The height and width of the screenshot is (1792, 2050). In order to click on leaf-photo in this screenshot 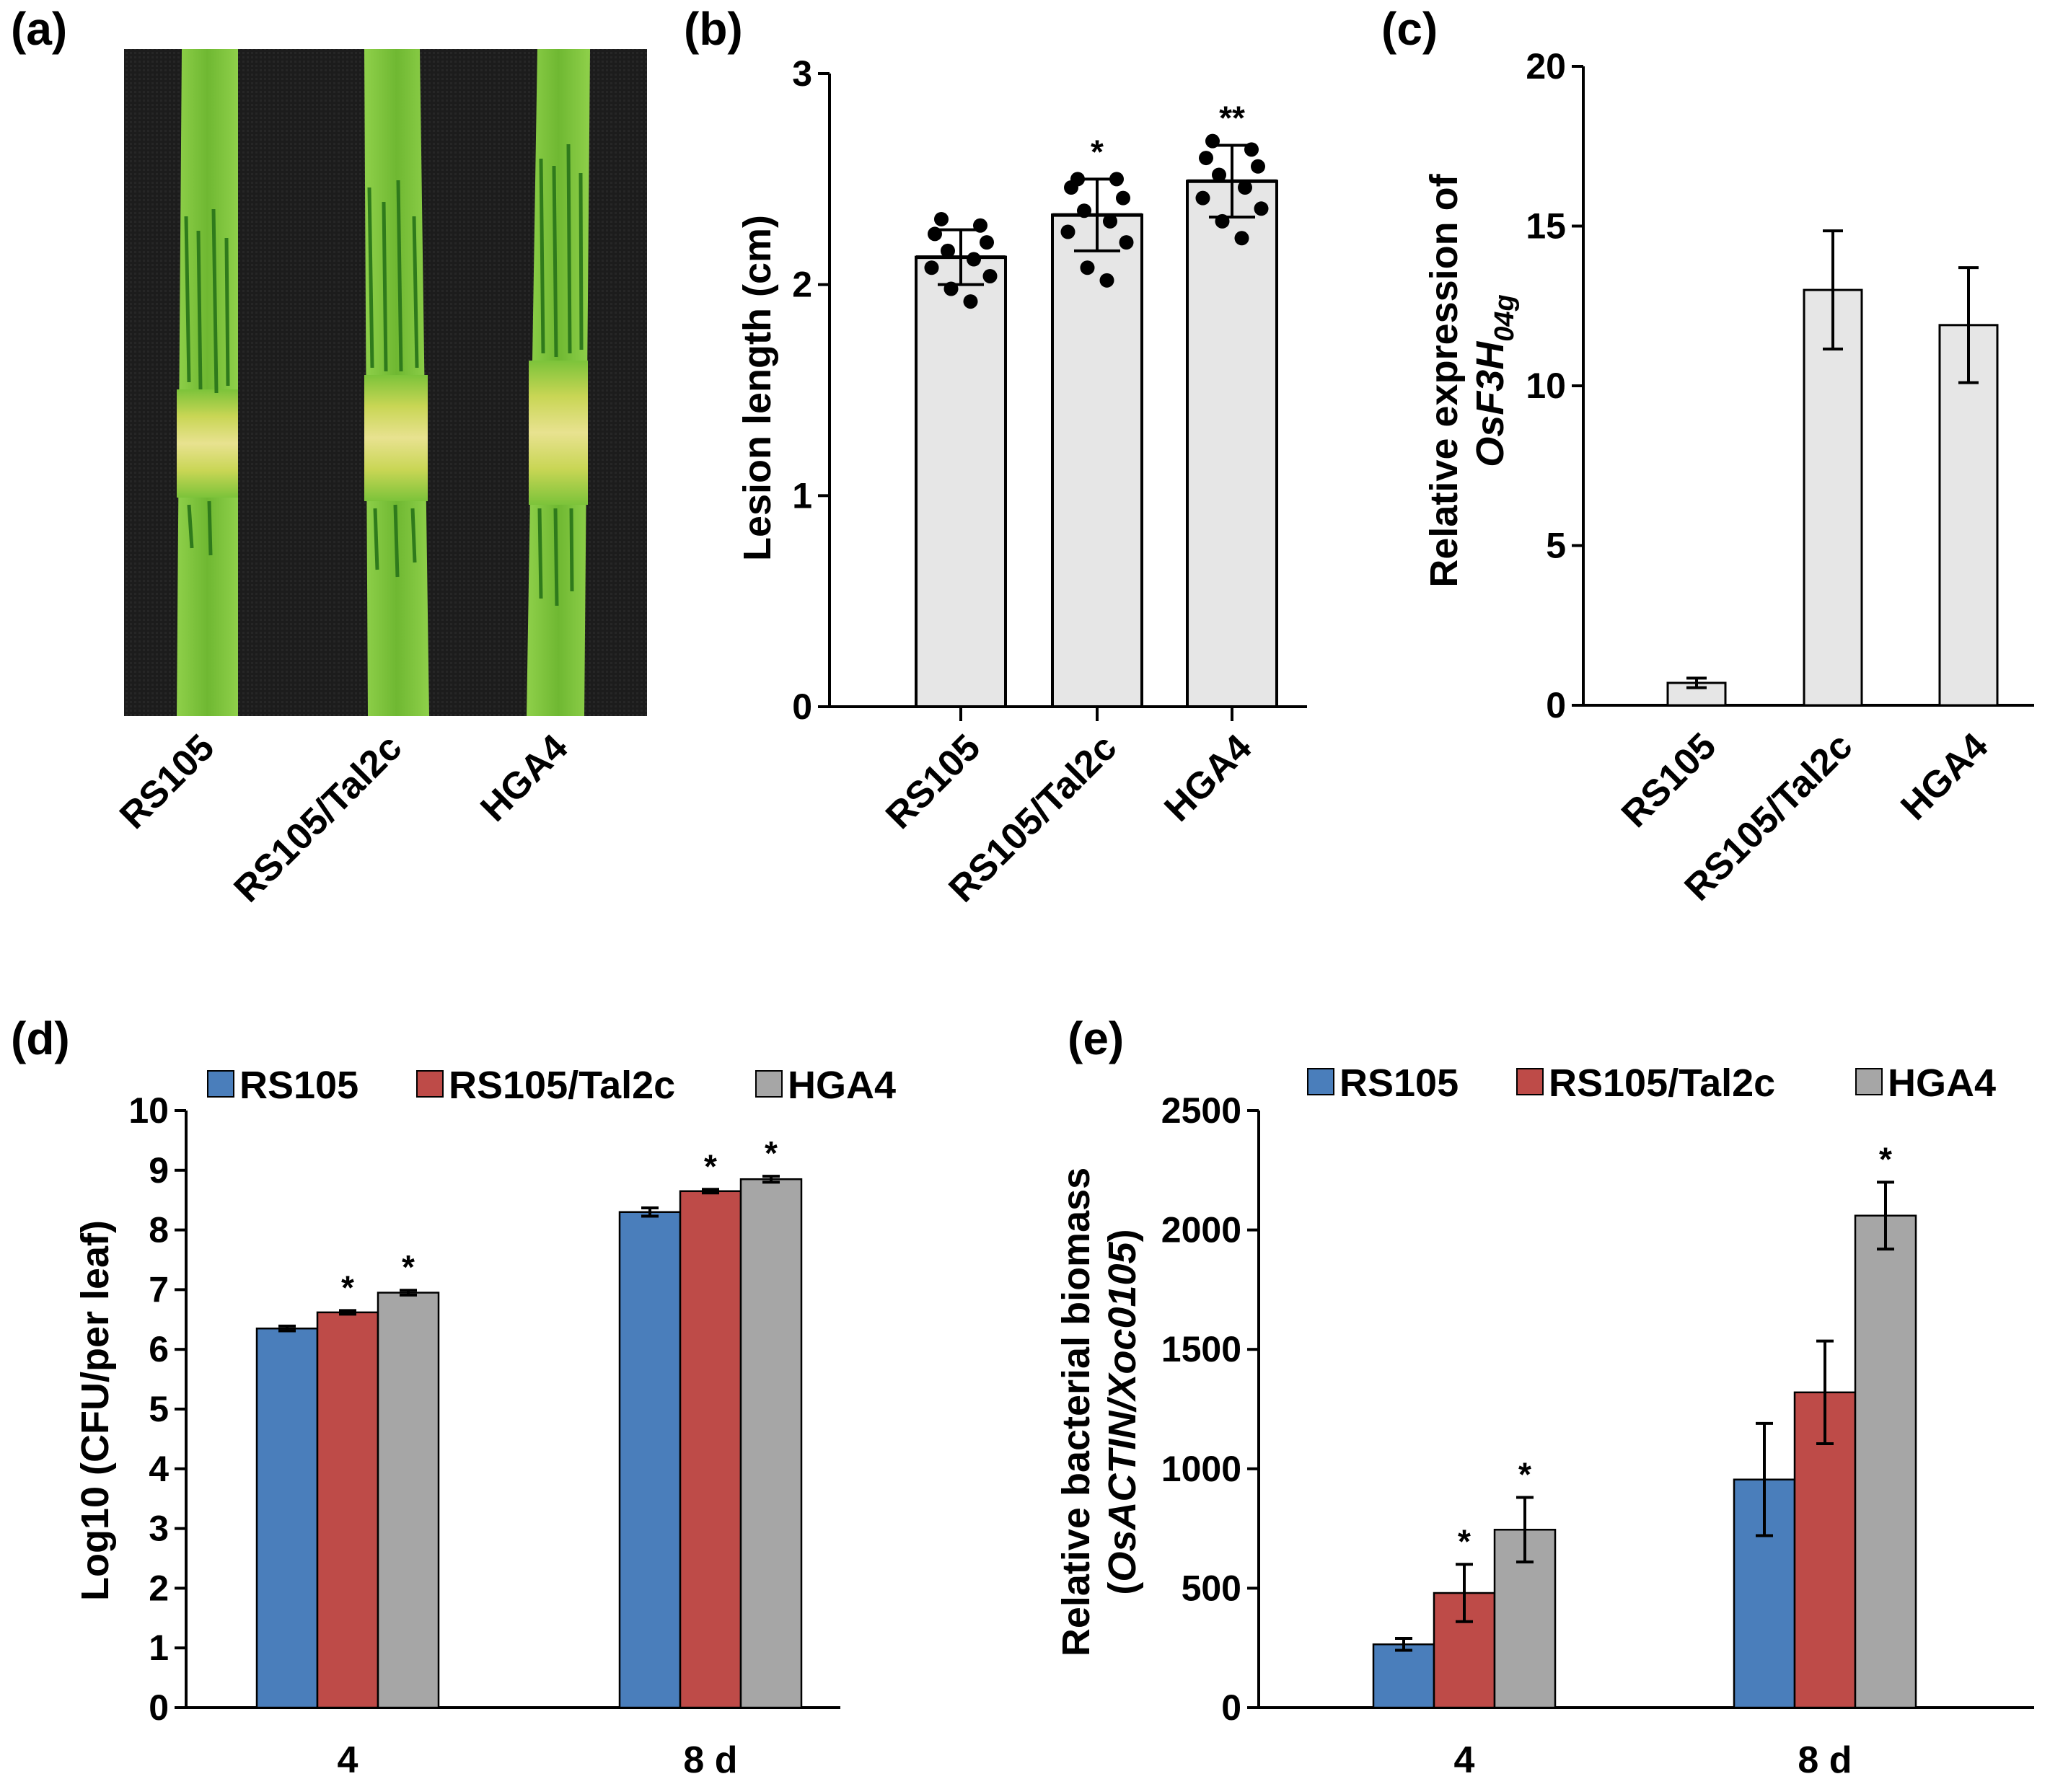, I will do `click(385, 382)`.